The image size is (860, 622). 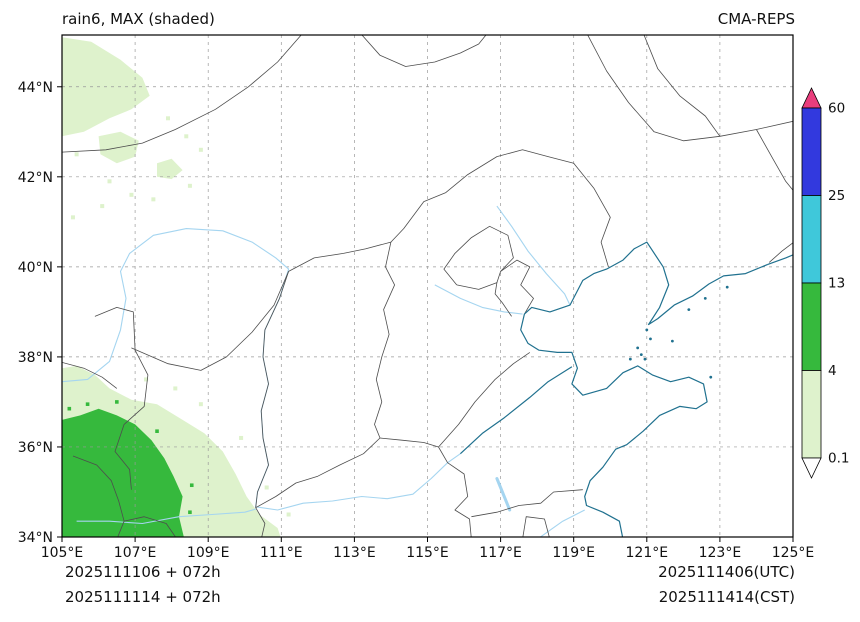 I want to click on colorbar-over-arrow, so click(x=811, y=98).